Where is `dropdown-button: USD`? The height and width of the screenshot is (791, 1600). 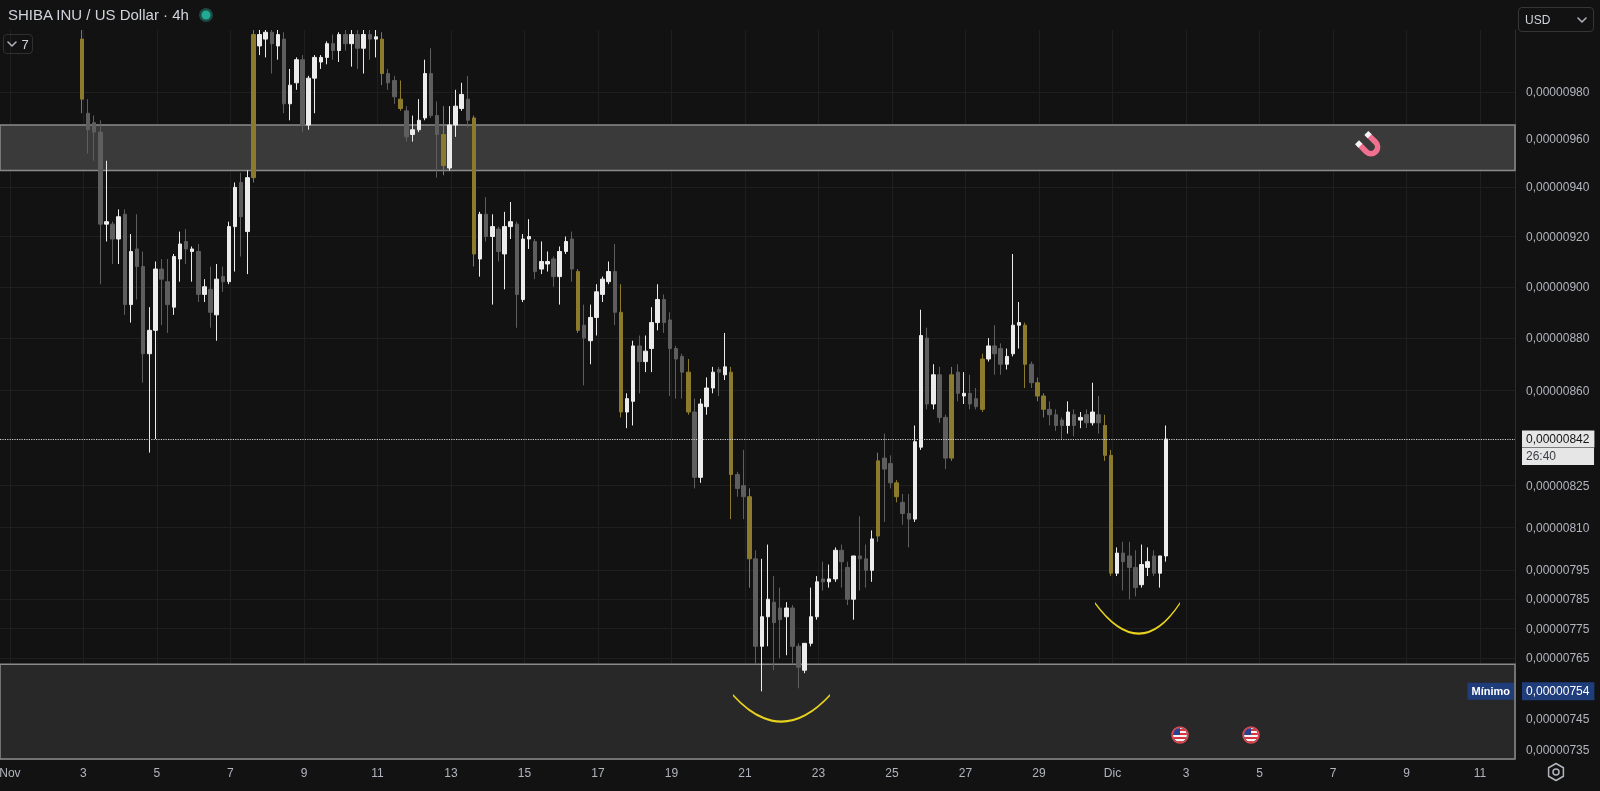
dropdown-button: USD is located at coordinates (1556, 19).